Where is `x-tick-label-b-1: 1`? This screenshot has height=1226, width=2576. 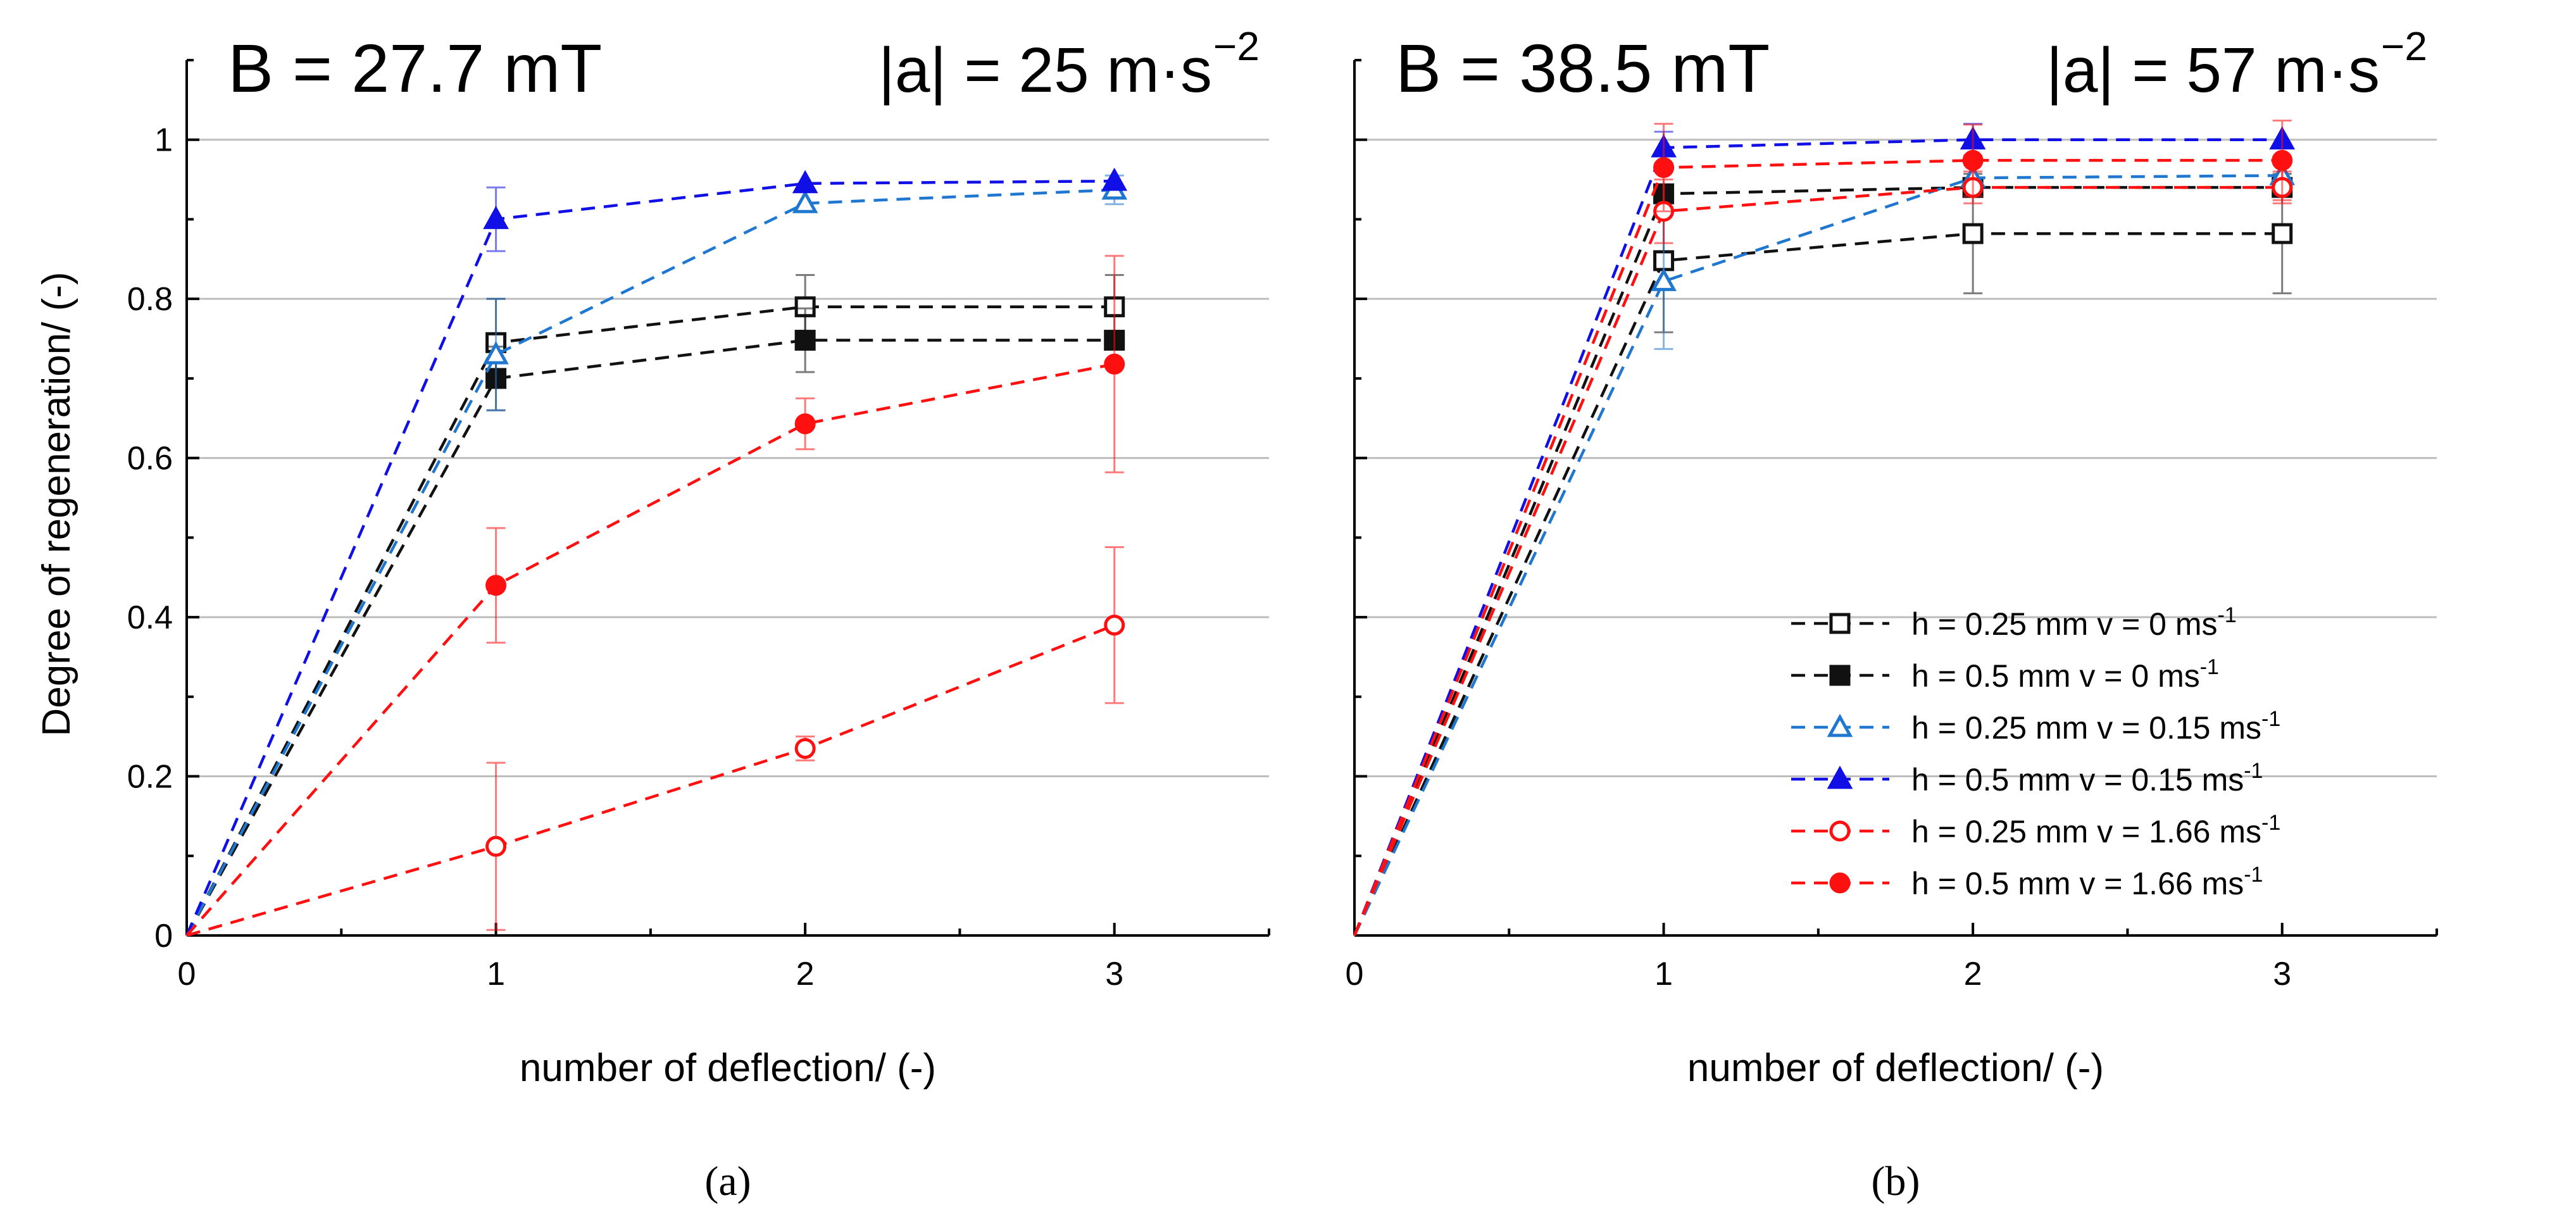
x-tick-label-b-1: 1 is located at coordinates (1663, 974).